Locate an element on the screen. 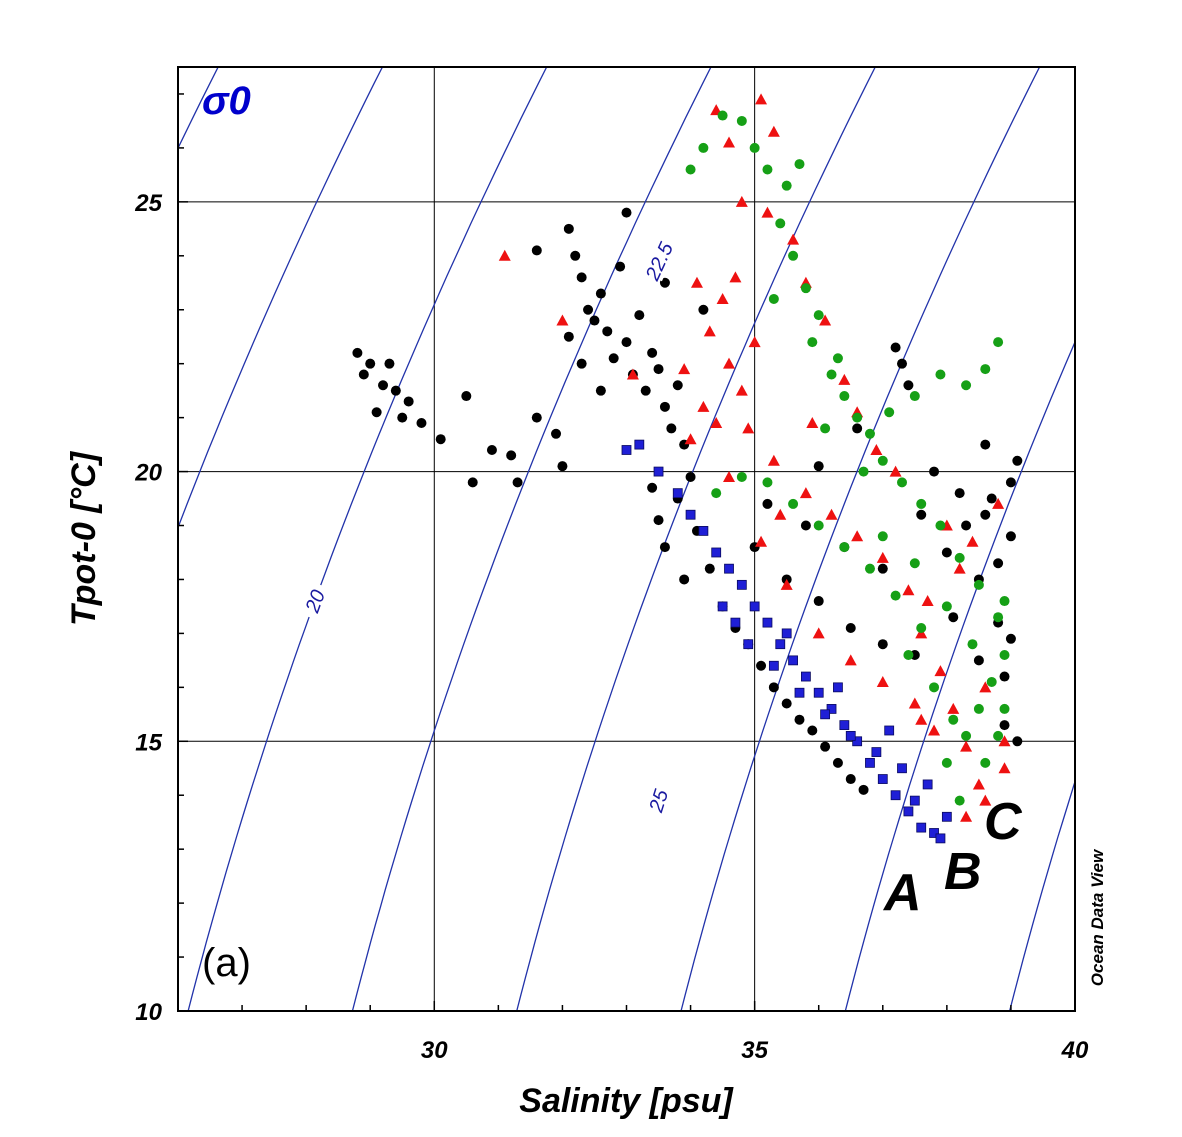  panel-label: (a) is located at coordinates (226, 963).